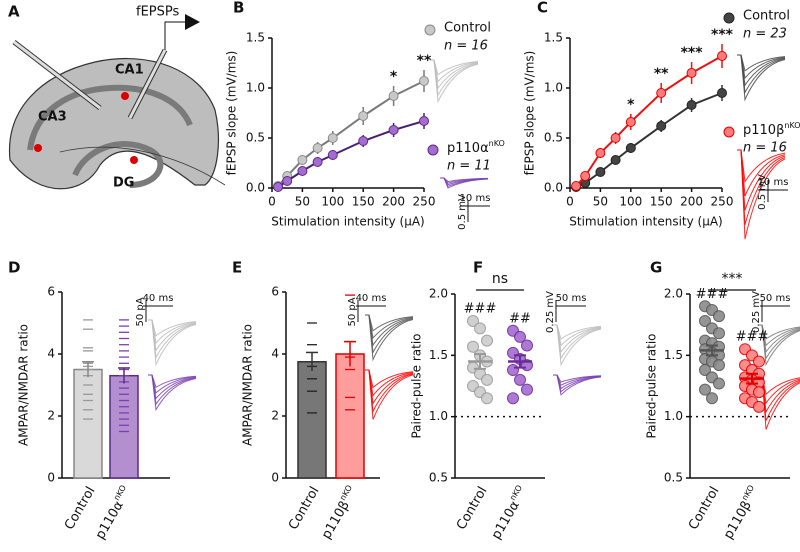 The image size is (800, 552). Describe the element at coordinates (480, 308) in the screenshot. I see `significance: ###` at that location.